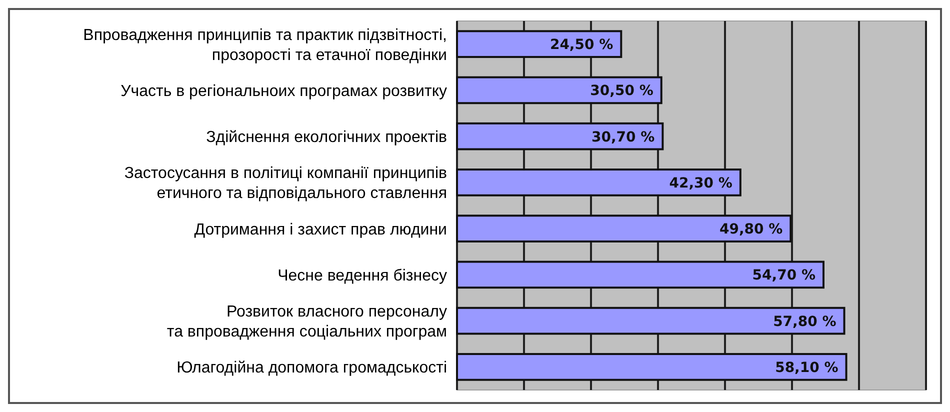 This screenshot has width=950, height=412. I want to click on data-label: 30,50 %, so click(622, 91).